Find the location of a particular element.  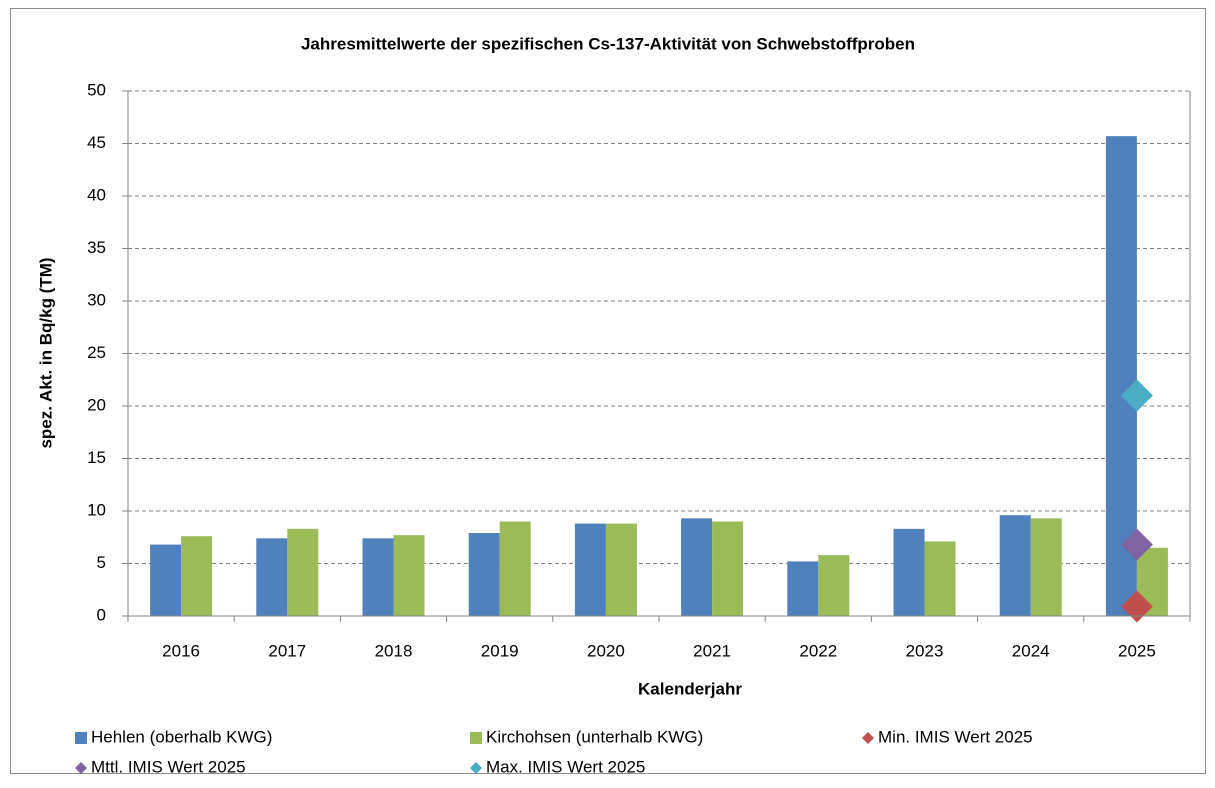

legend-label: Hehlen (oberhalb KWG) is located at coordinates (181, 736).